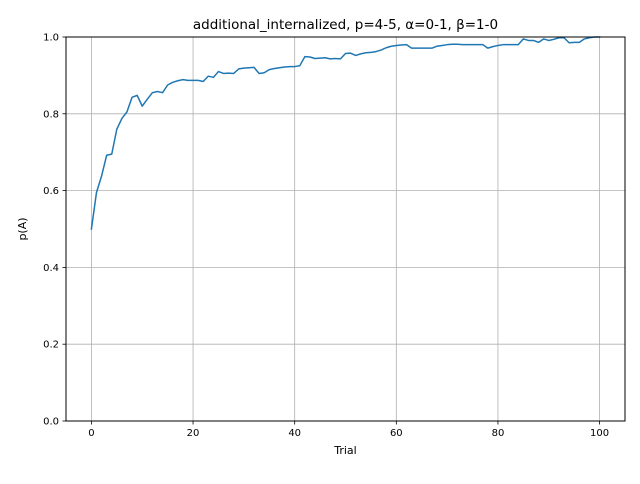 Image resolution: width=640 pixels, height=484 pixels. Describe the element at coordinates (51, 268) in the screenshot. I see `y-tick-label: 0.4` at that location.